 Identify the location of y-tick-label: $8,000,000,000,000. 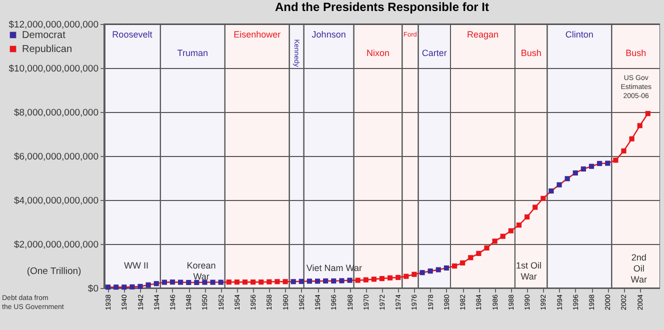
(56, 113).